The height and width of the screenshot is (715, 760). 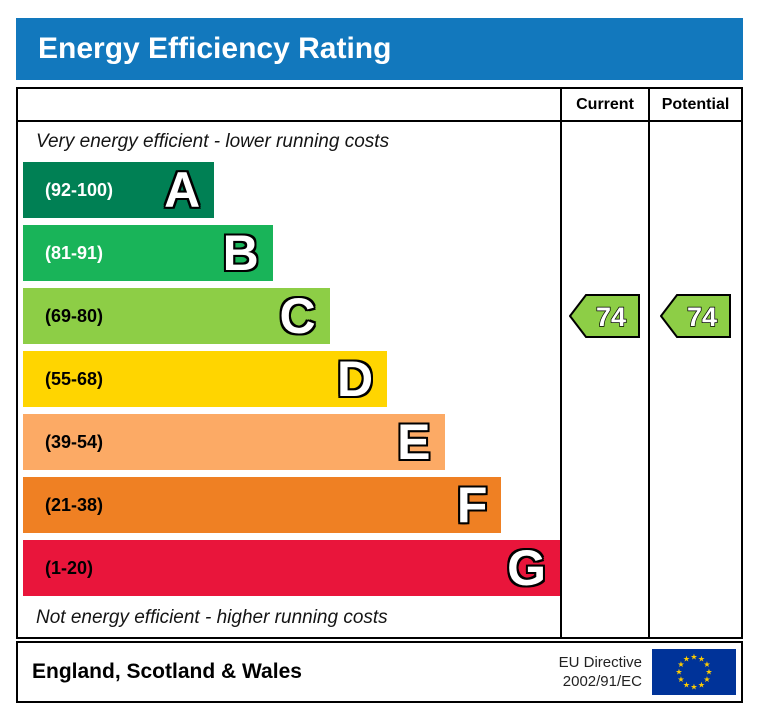 What do you see at coordinates (74, 378) in the screenshot?
I see `band-range-label: (55-68)` at bounding box center [74, 378].